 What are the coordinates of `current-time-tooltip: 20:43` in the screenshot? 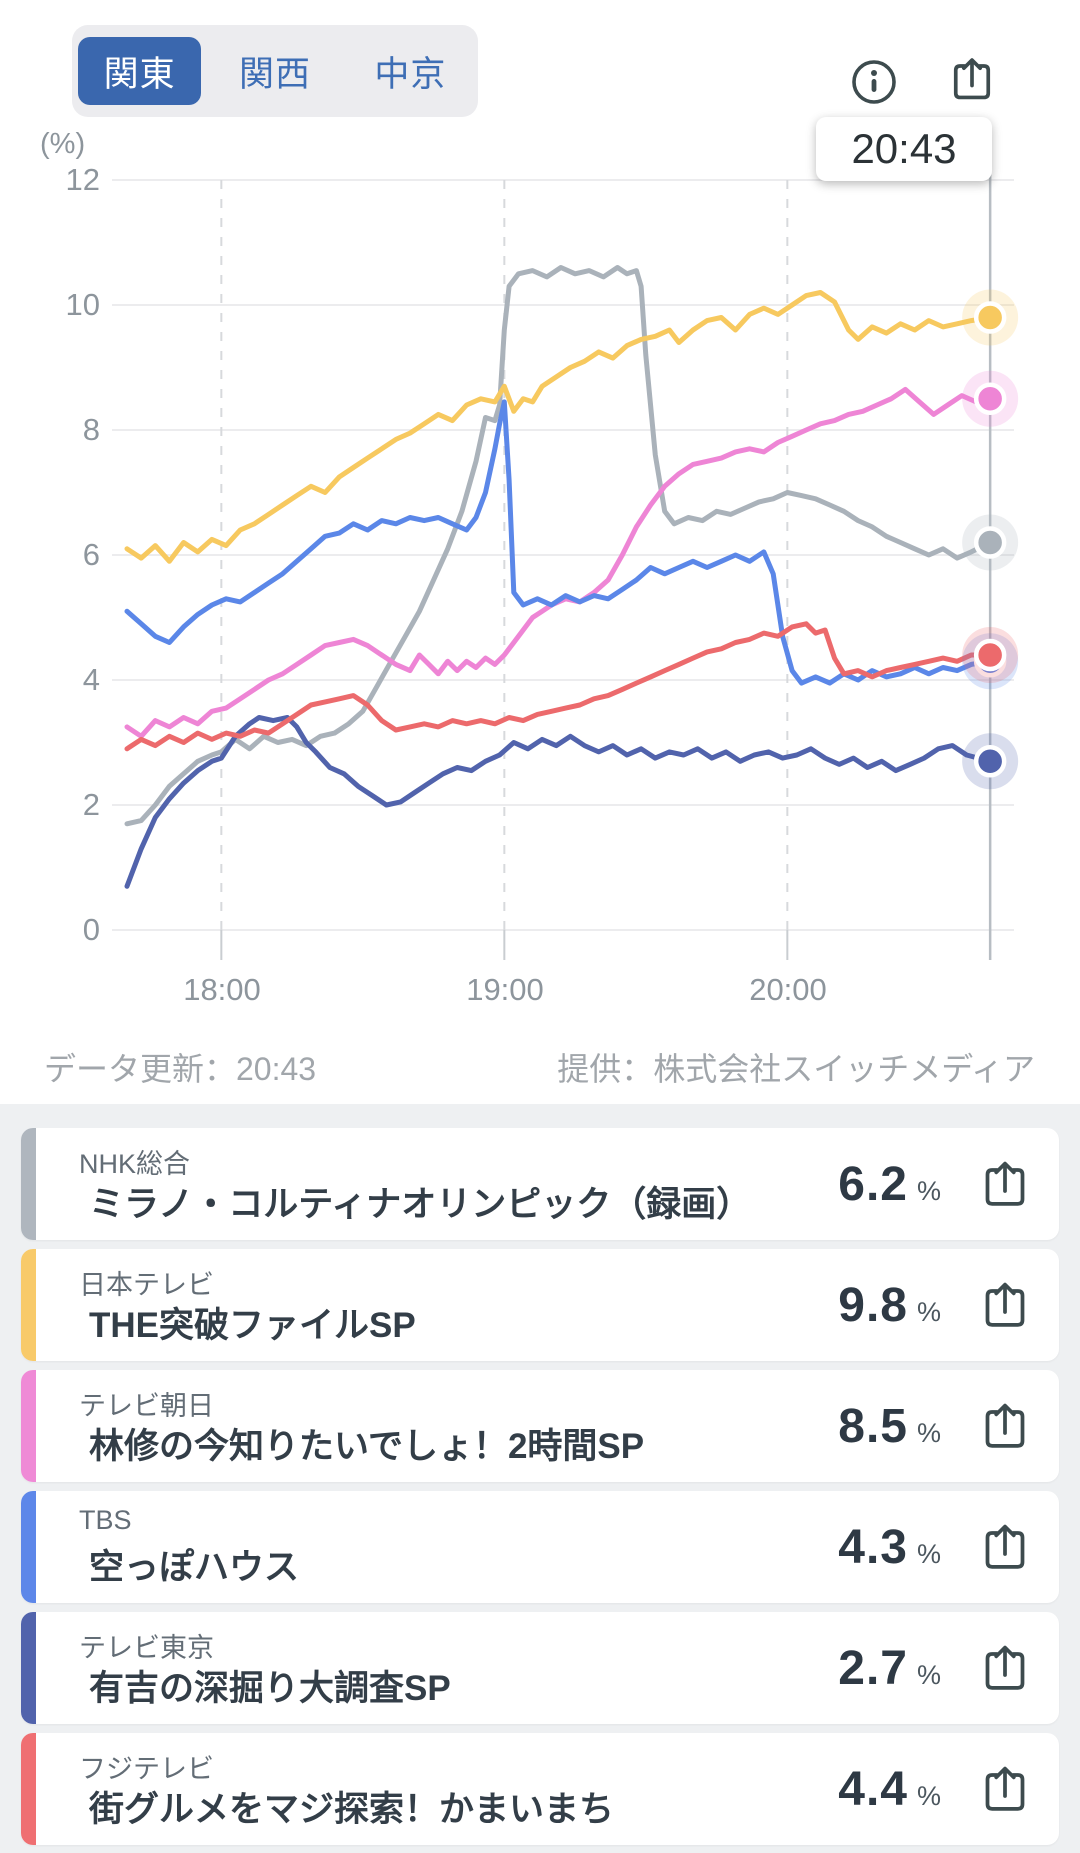 It's located at (904, 149).